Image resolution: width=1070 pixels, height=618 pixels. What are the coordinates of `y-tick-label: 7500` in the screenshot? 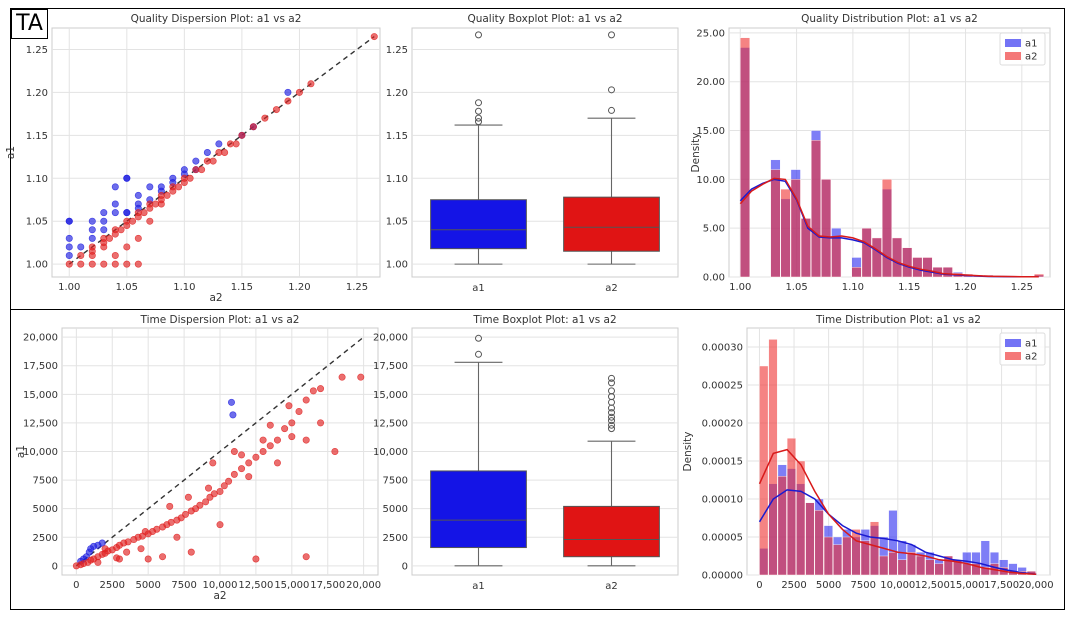 It's located at (395, 481).